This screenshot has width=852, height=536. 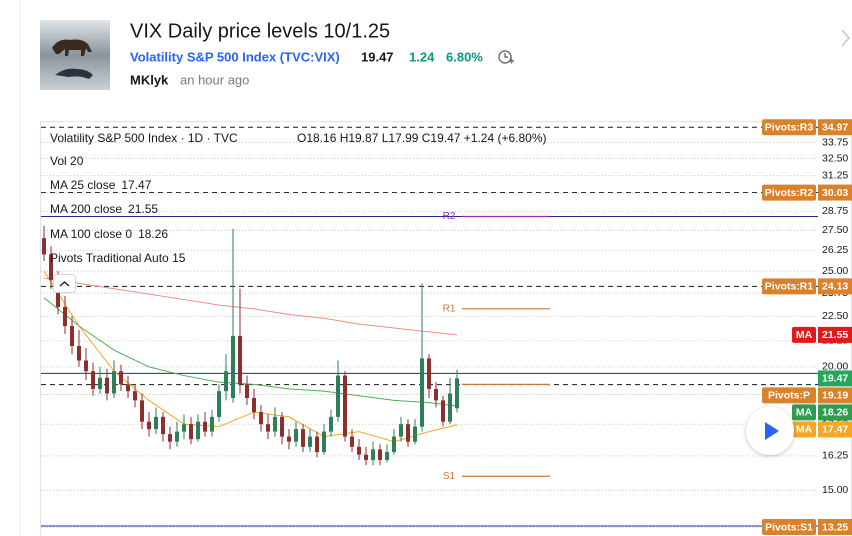 What do you see at coordinates (118, 258) in the screenshot?
I see `legend-pivots: Pivots Traditional Auto 15` at bounding box center [118, 258].